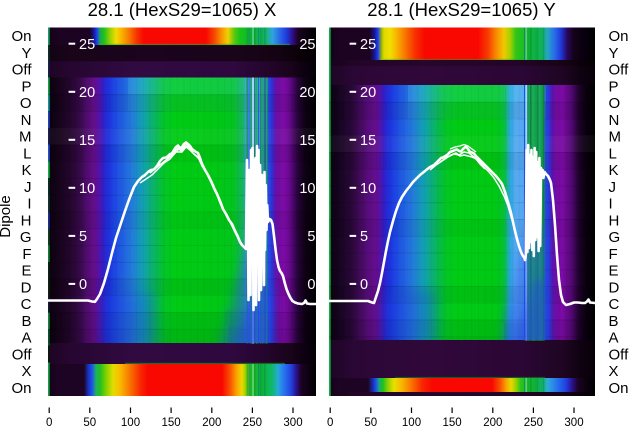 This screenshot has height=440, width=640. I want to click on svg-text: 28.1 (HexS29=1065) X, so click(182, 10).